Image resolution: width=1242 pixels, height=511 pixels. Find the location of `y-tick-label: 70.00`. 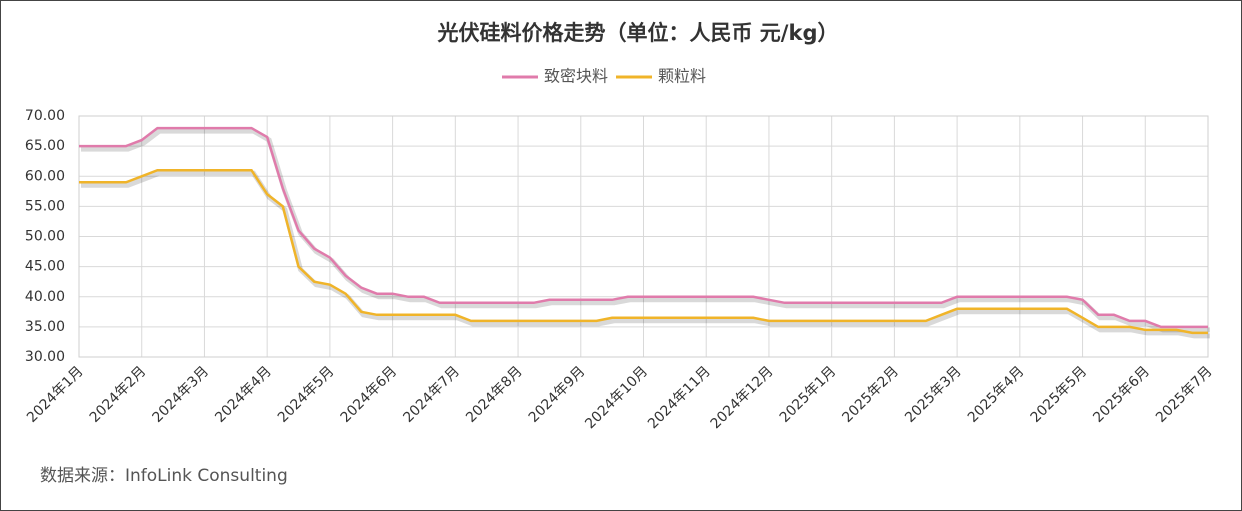

y-tick-label: 70.00 is located at coordinates (45, 116).